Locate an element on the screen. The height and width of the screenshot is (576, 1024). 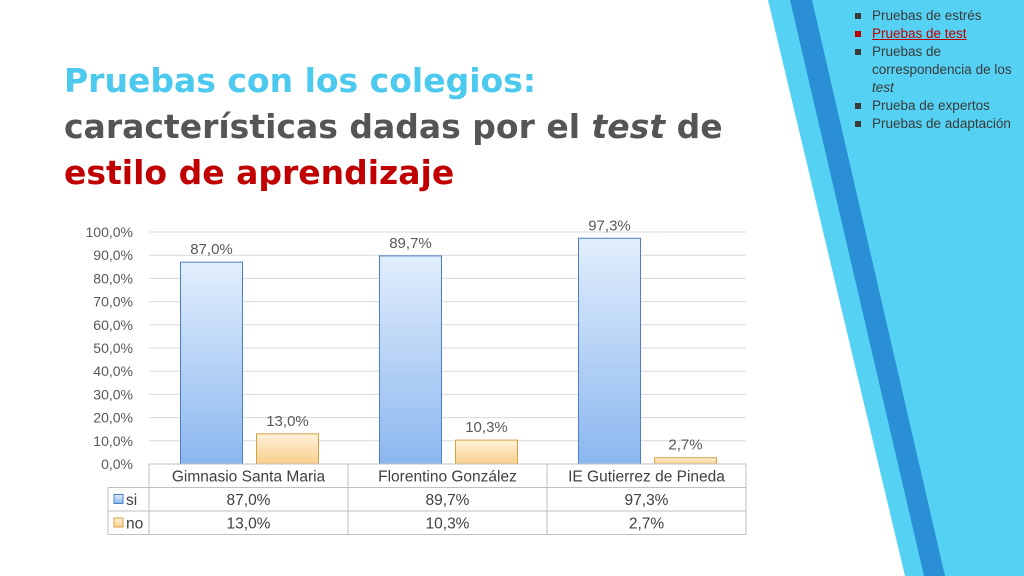
data-label-si: 97,3% is located at coordinates (609, 225).